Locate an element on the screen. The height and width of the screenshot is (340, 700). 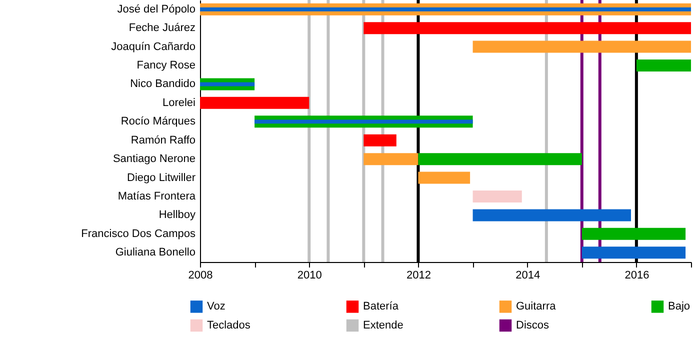
y-tick-label: José del Pópolo is located at coordinates (156, 9).